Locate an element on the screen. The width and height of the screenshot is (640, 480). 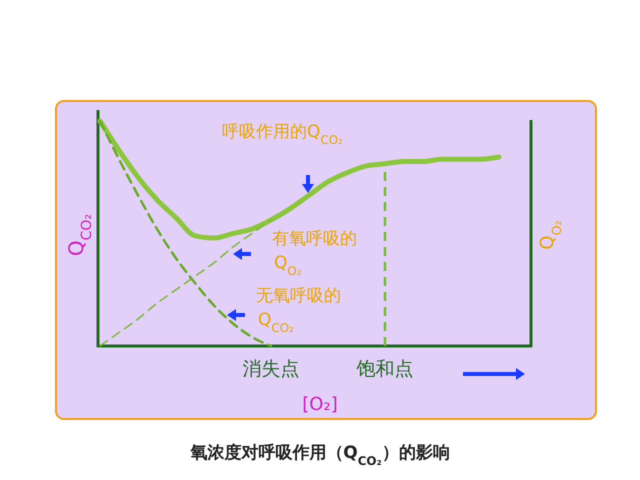
series-label: 无氧呼吸的Q$_{CO₂}$ is located at coordinates (298, 310).